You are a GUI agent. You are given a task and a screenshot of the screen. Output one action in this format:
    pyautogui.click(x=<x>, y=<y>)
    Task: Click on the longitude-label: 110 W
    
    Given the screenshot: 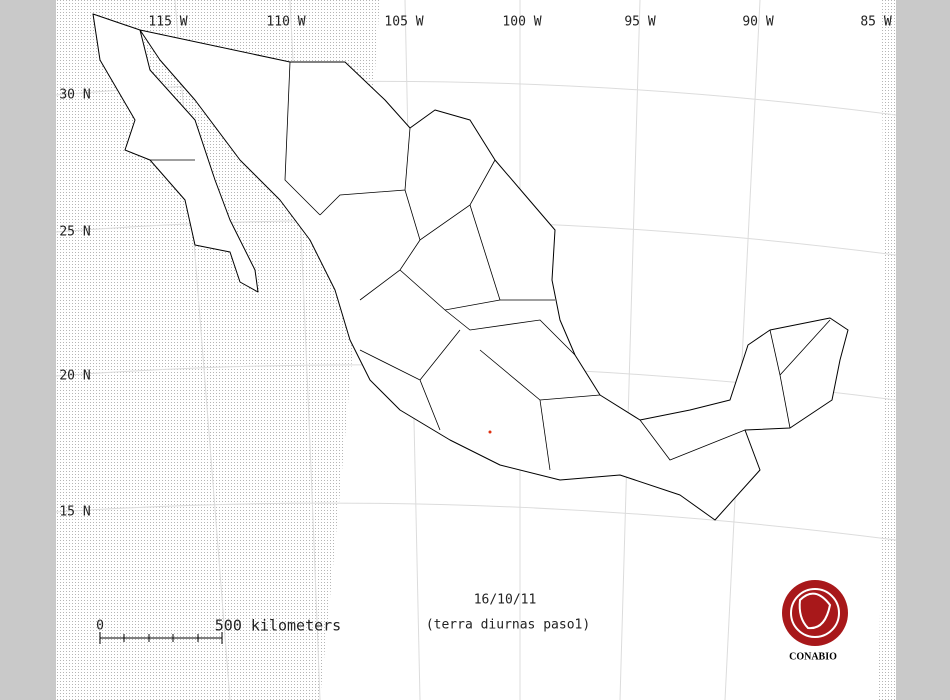 What is the action you would take?
    pyautogui.click(x=285, y=22)
    